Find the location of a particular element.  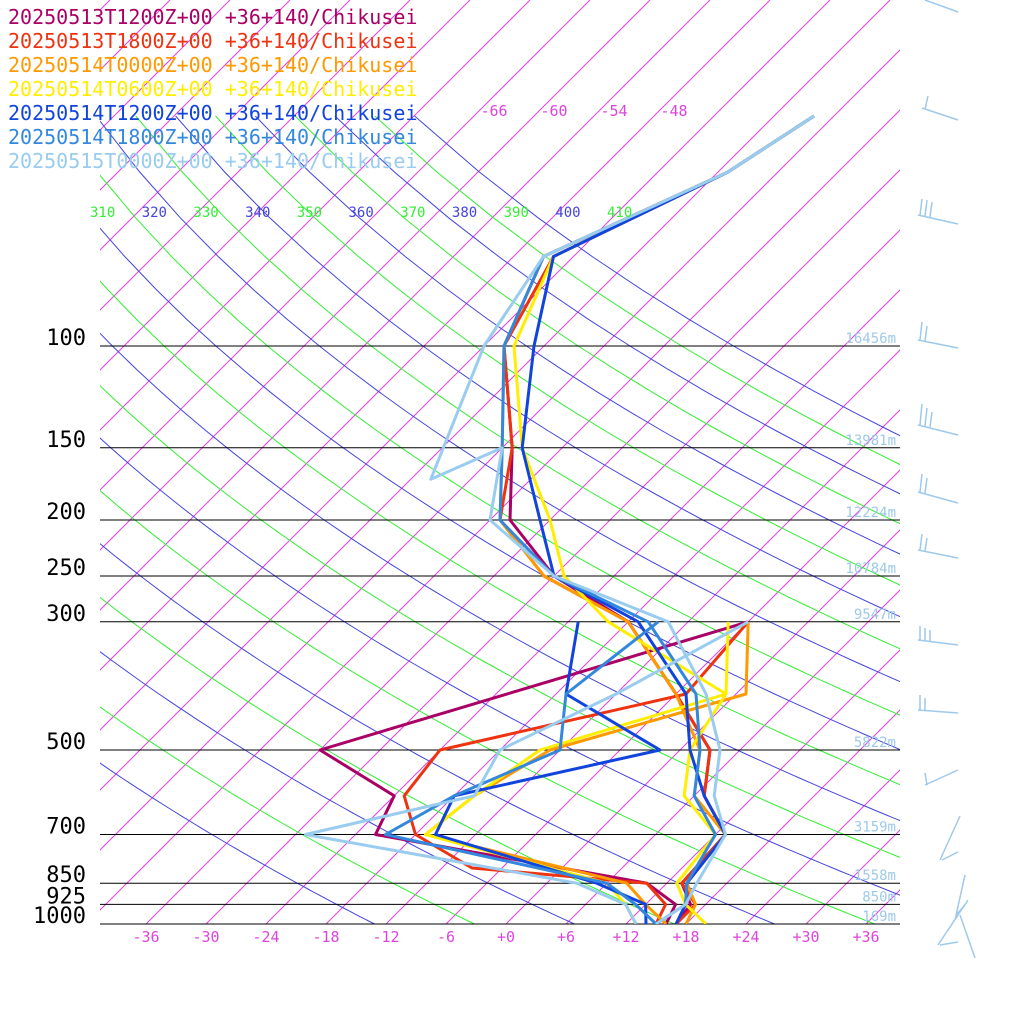

temperature-tick-label: +36 is located at coordinates (865, 937).